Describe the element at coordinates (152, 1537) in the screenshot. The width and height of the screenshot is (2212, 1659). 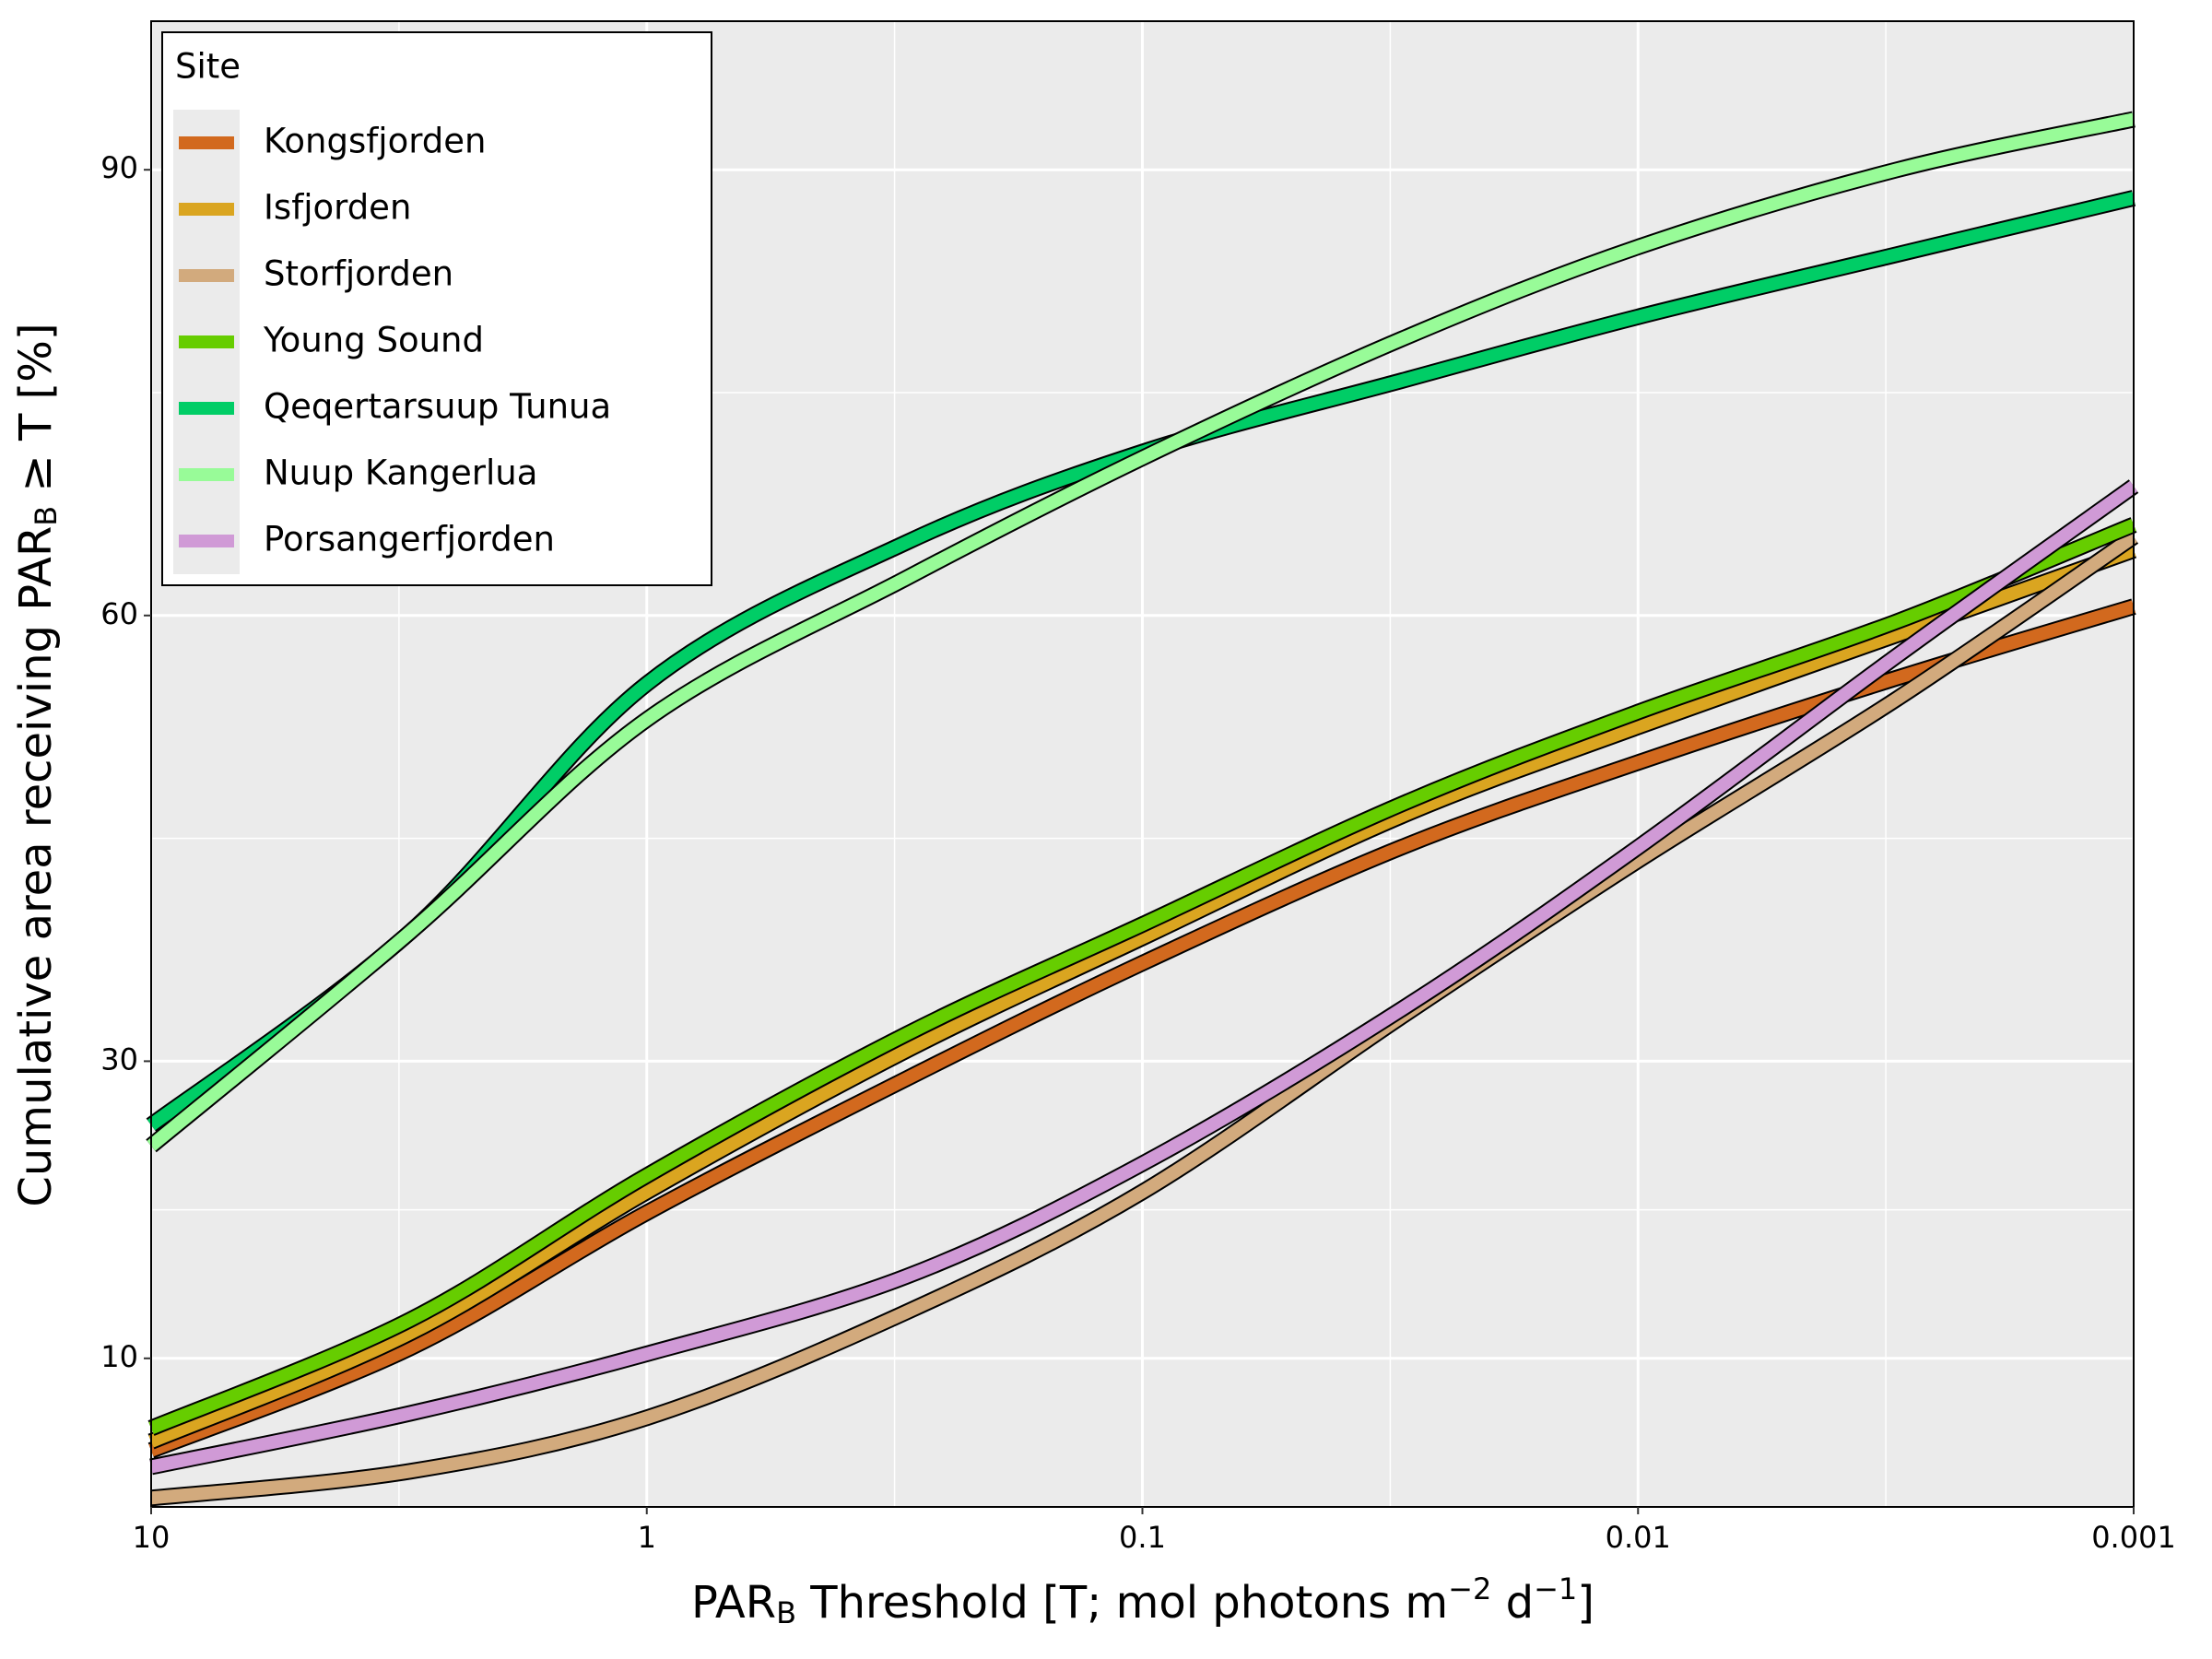
I see `x-tick-label: 10` at that location.